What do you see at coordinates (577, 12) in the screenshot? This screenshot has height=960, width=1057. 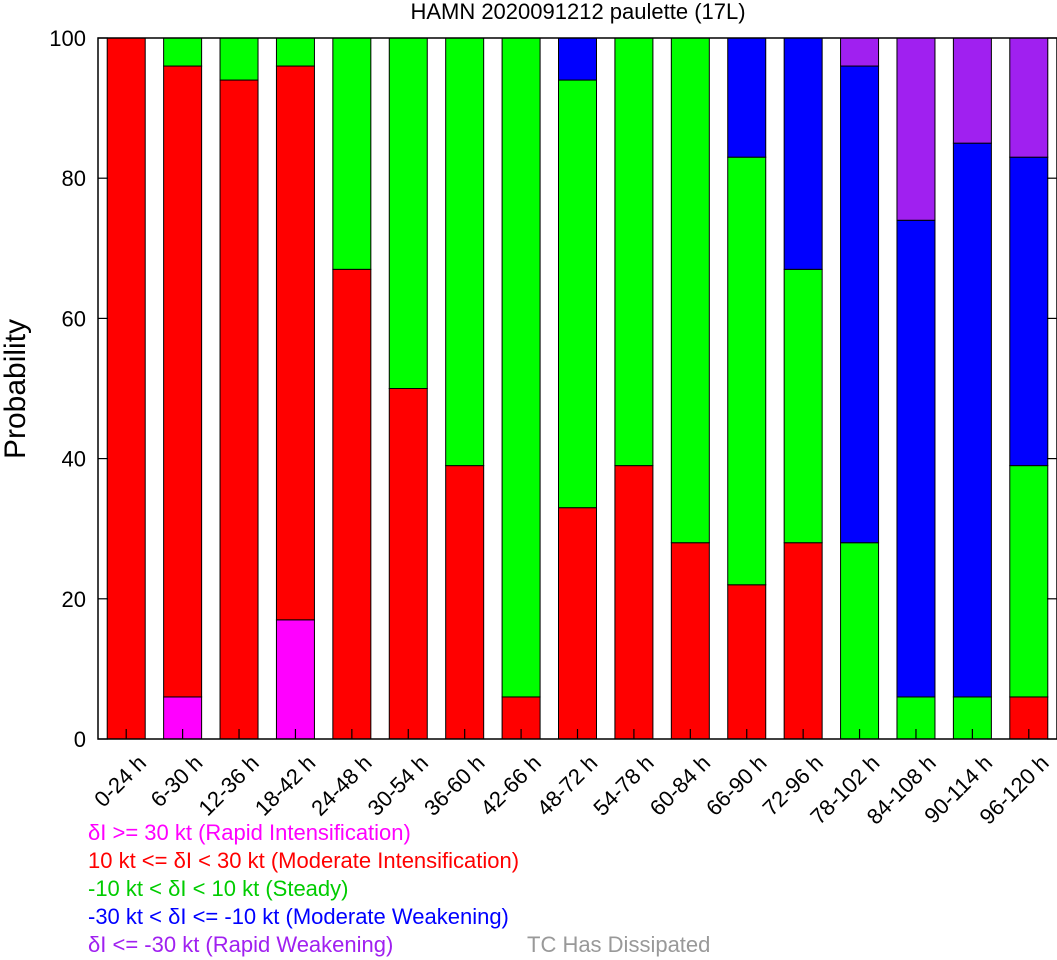 I see `chart-title: HAMN 2020091212 paulette (17L)` at bounding box center [577, 12].